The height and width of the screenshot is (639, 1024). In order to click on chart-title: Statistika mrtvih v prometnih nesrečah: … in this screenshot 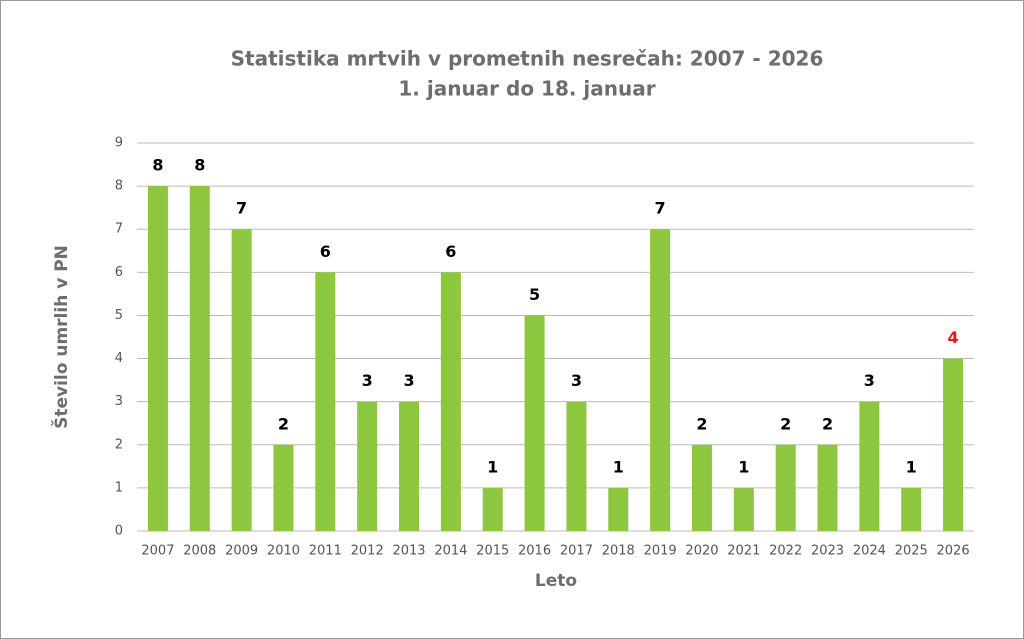, I will do `click(527, 59)`.